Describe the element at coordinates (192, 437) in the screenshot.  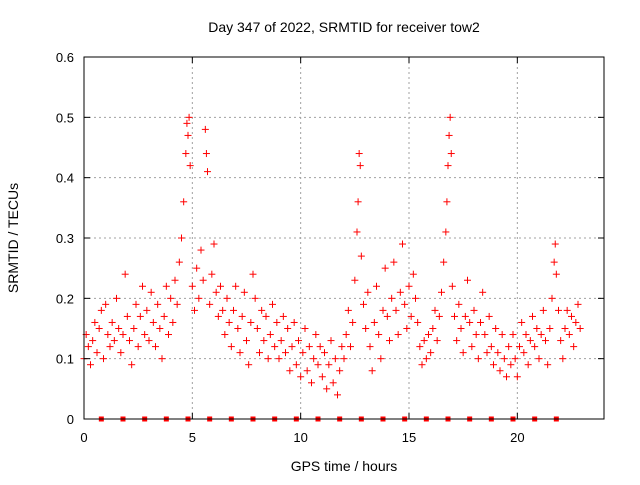
I see `x-tick-label: 5` at that location.